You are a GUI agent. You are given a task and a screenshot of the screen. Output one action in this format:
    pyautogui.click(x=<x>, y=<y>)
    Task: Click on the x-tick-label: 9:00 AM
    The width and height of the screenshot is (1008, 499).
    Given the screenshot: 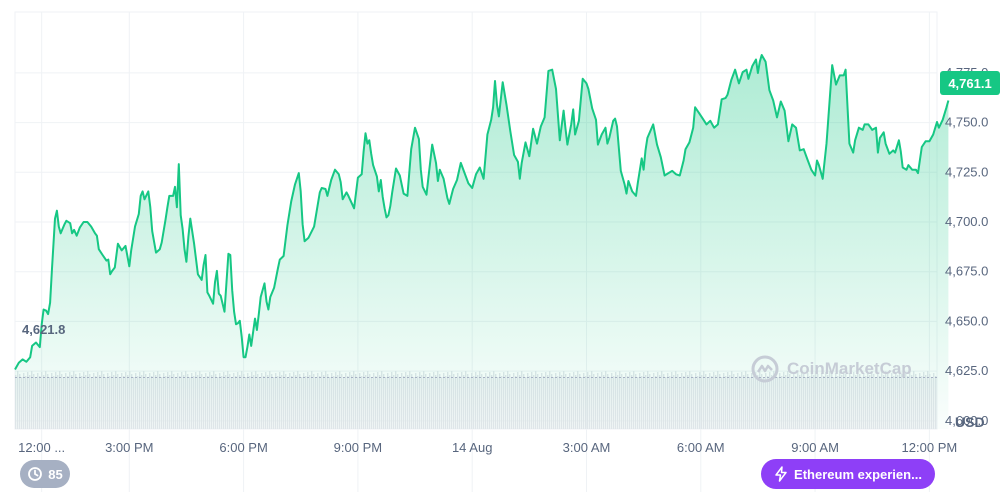 What is the action you would take?
    pyautogui.click(x=815, y=447)
    